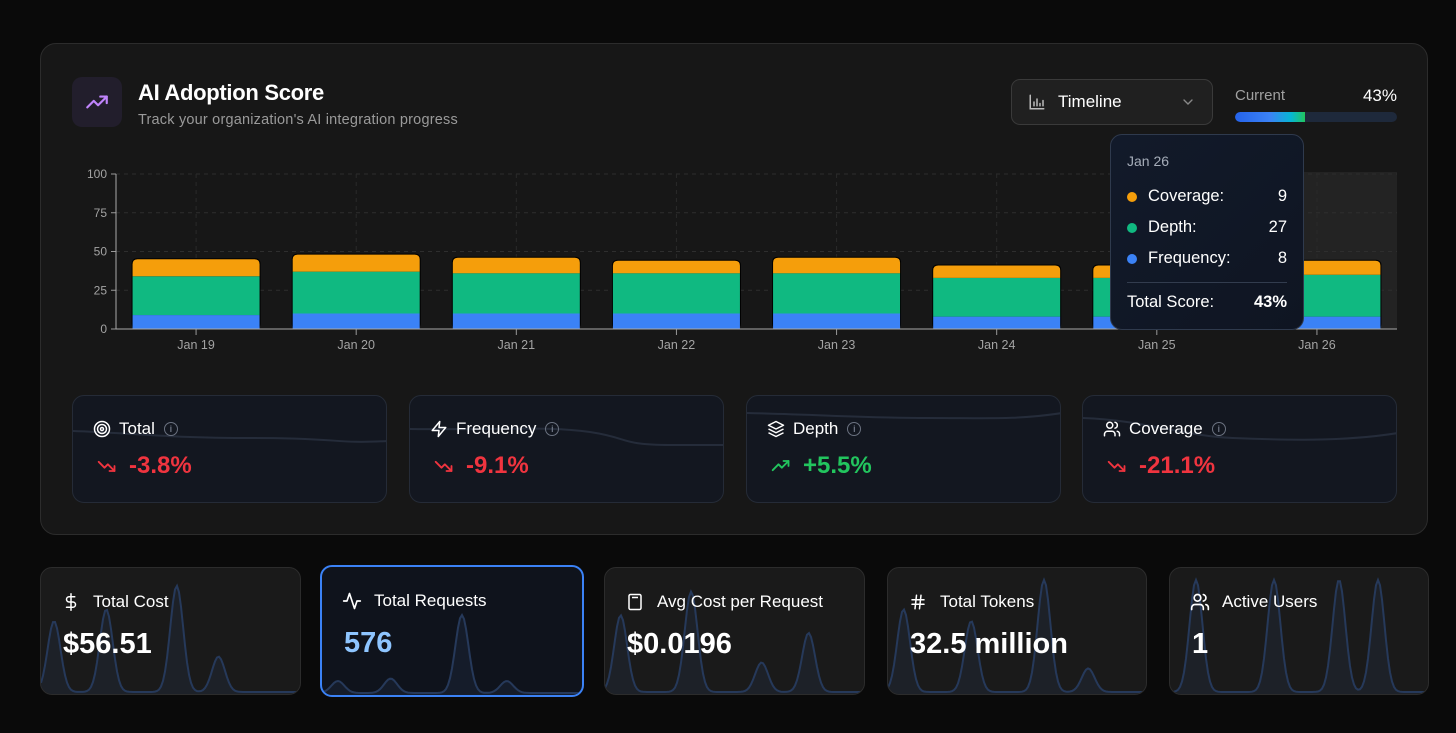  What do you see at coordinates (1282, 196) in the screenshot?
I see `tooltip-value: 9` at bounding box center [1282, 196].